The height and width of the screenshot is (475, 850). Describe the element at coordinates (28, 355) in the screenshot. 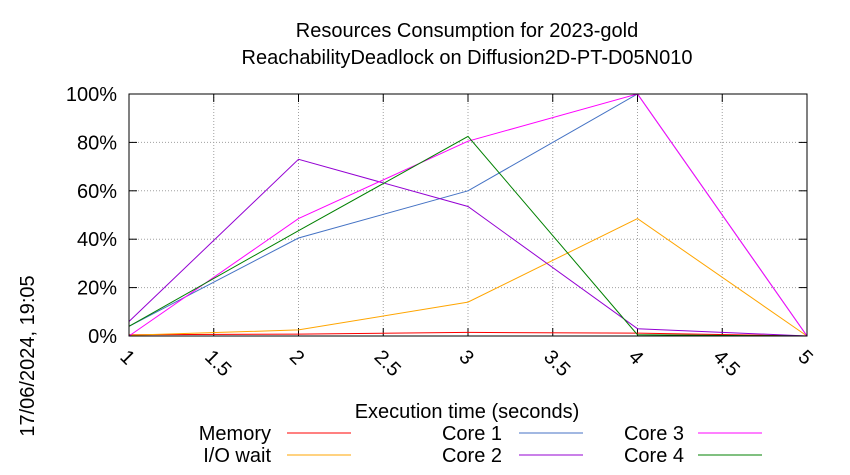

I see `timestamp-label: 17/06/2024, 19:05` at that location.